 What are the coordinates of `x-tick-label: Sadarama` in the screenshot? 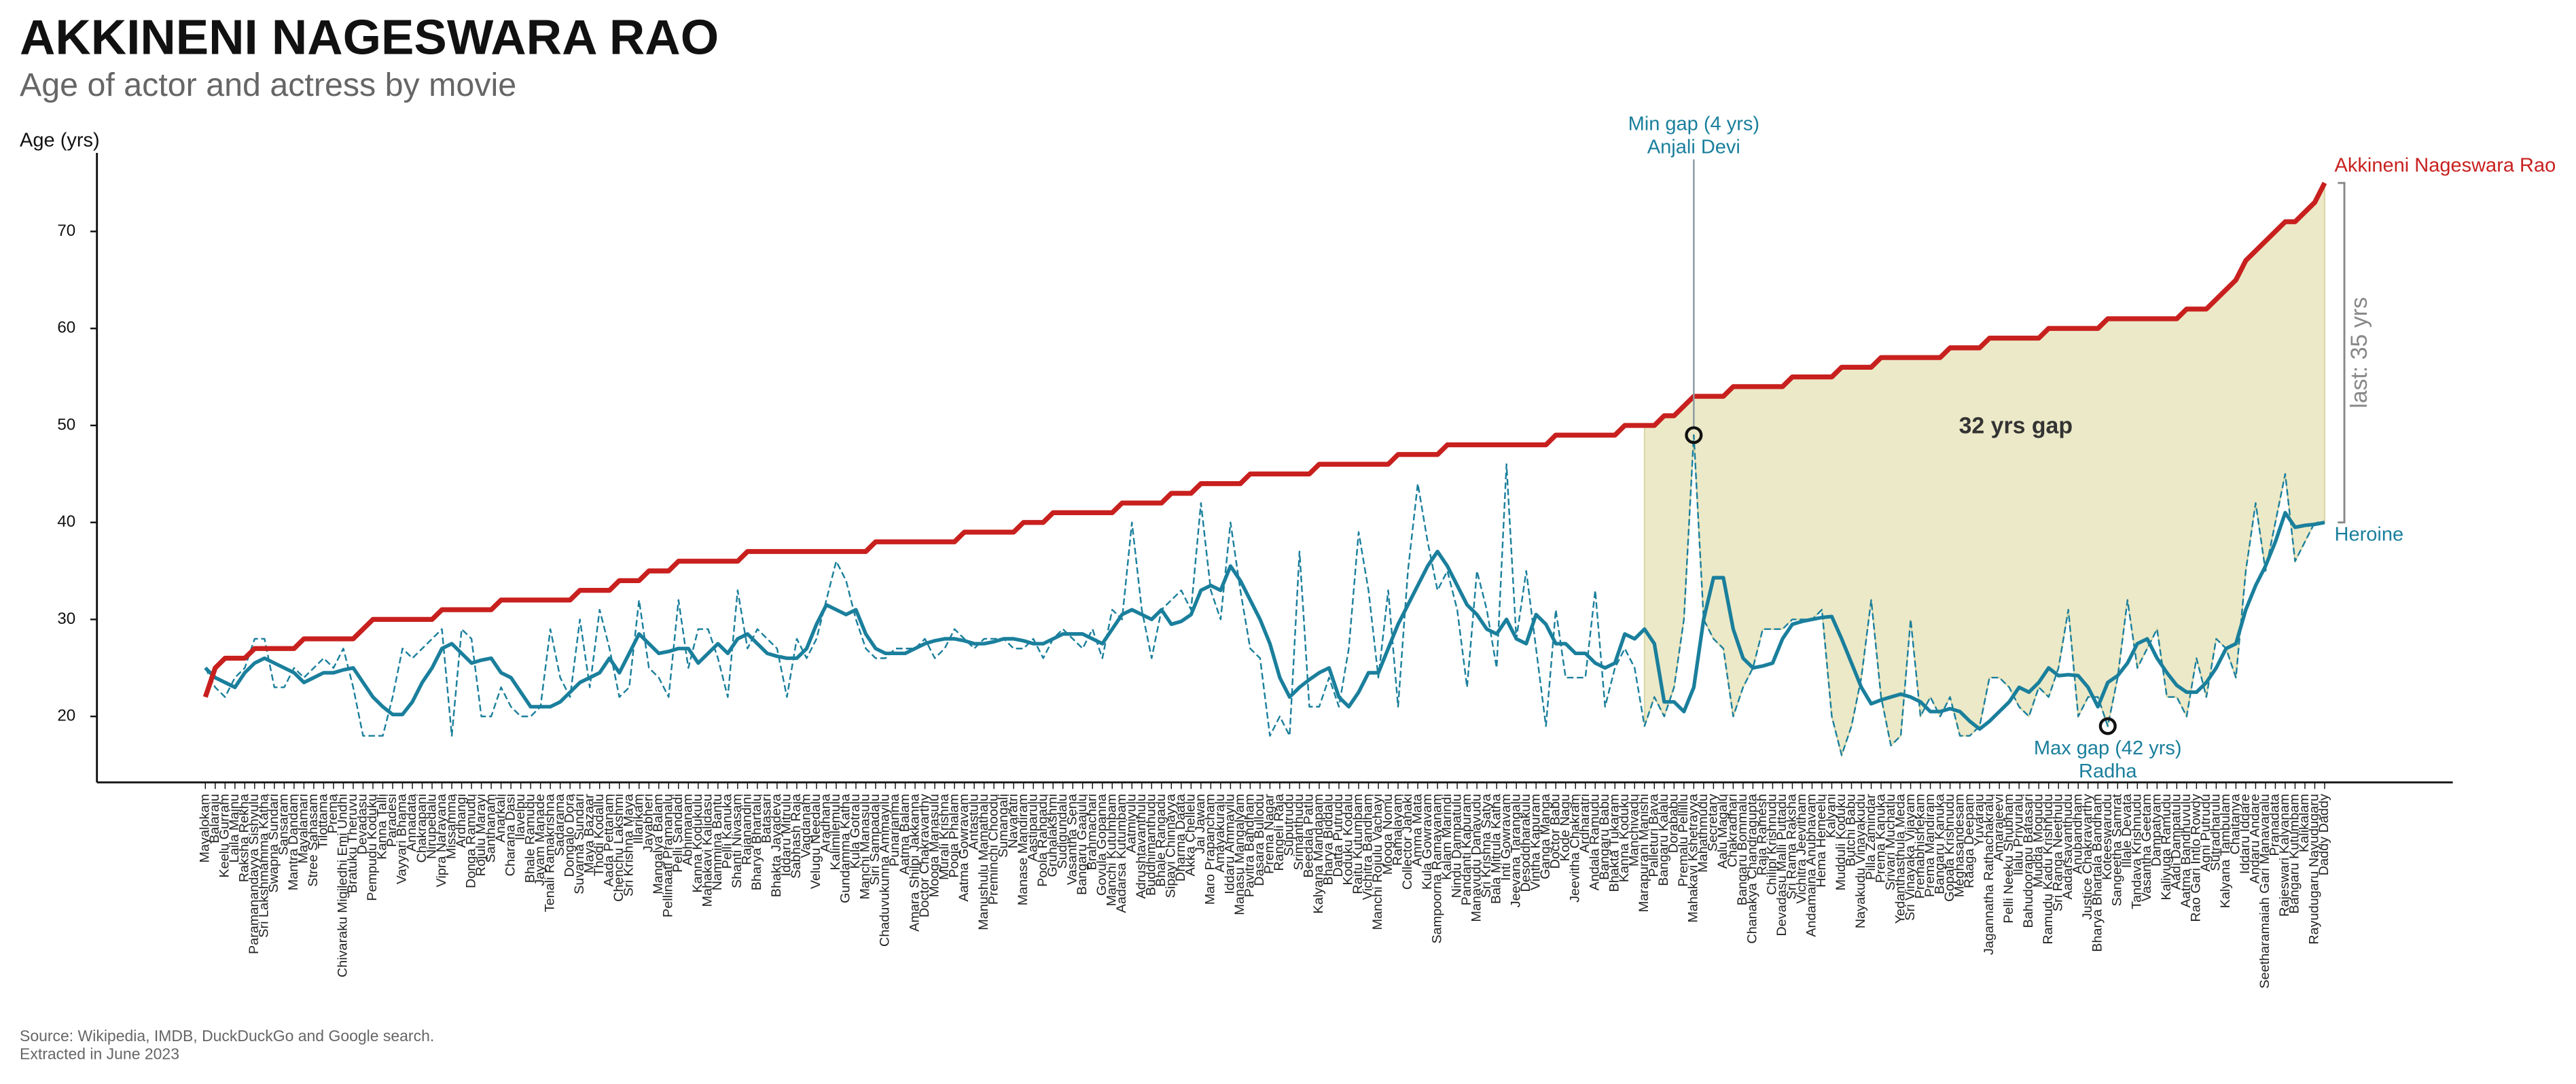 It's located at (559, 824).